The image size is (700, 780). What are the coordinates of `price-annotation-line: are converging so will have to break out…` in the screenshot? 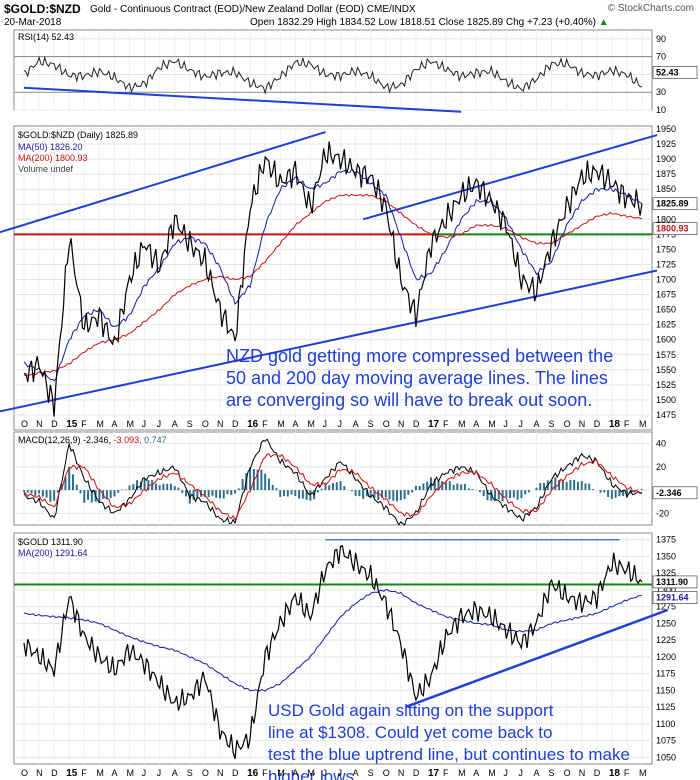 It's located at (409, 400).